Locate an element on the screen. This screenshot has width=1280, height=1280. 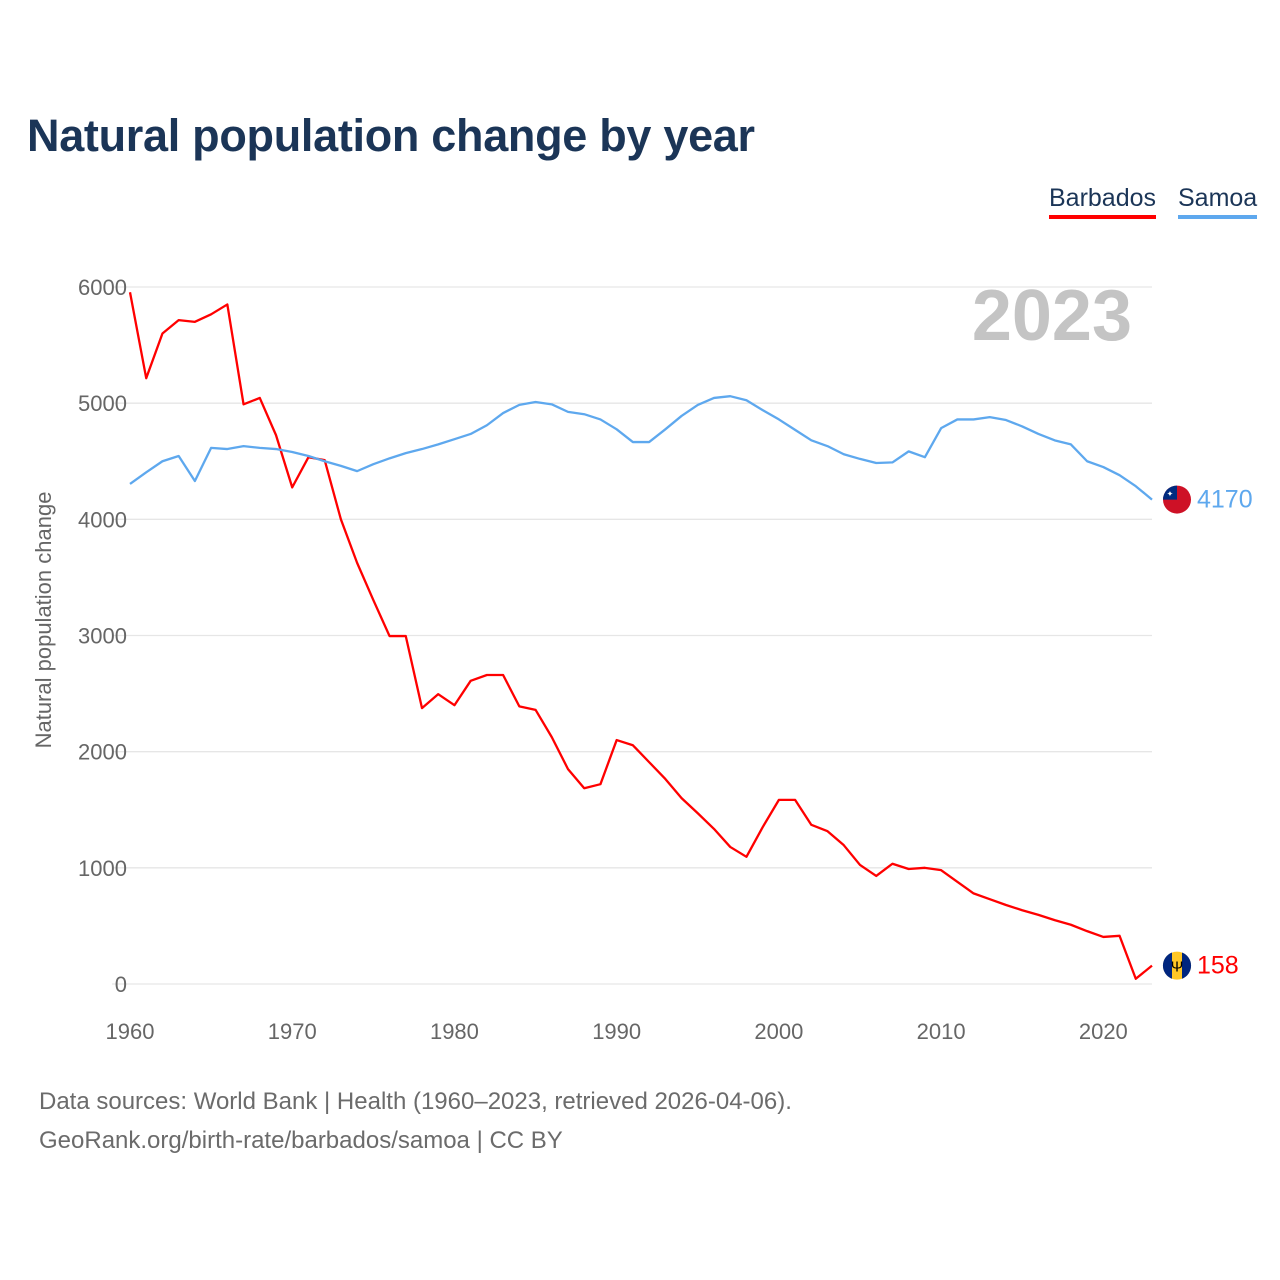
current-year-label: 2023 is located at coordinates (1052, 316).